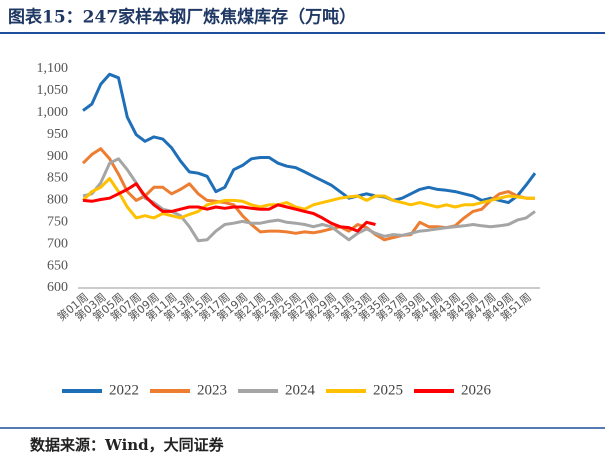  I want to click on y-tick-label: 750, so click(57, 222).